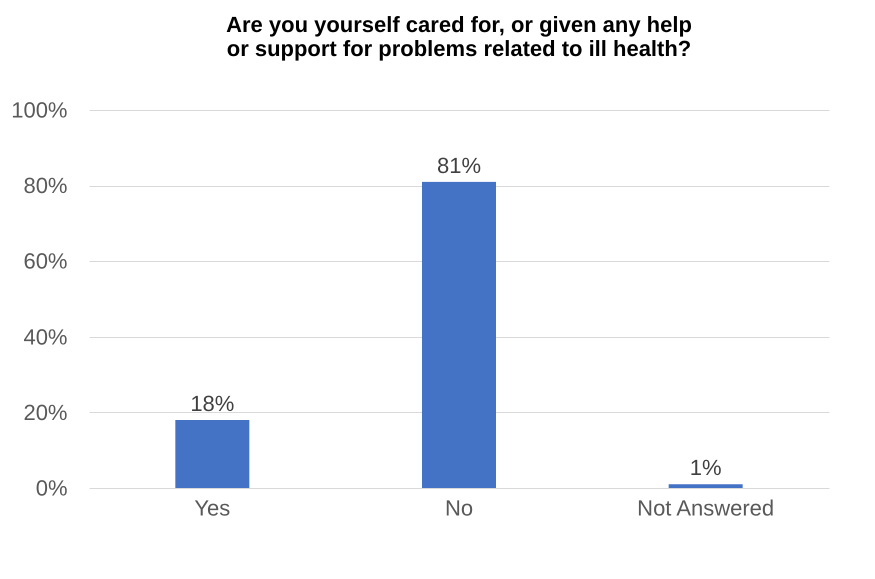 The height and width of the screenshot is (579, 875). I want to click on chart-title: Are you yourself cared for, or given any help or support for problems related to ill health?, so click(459, 36).